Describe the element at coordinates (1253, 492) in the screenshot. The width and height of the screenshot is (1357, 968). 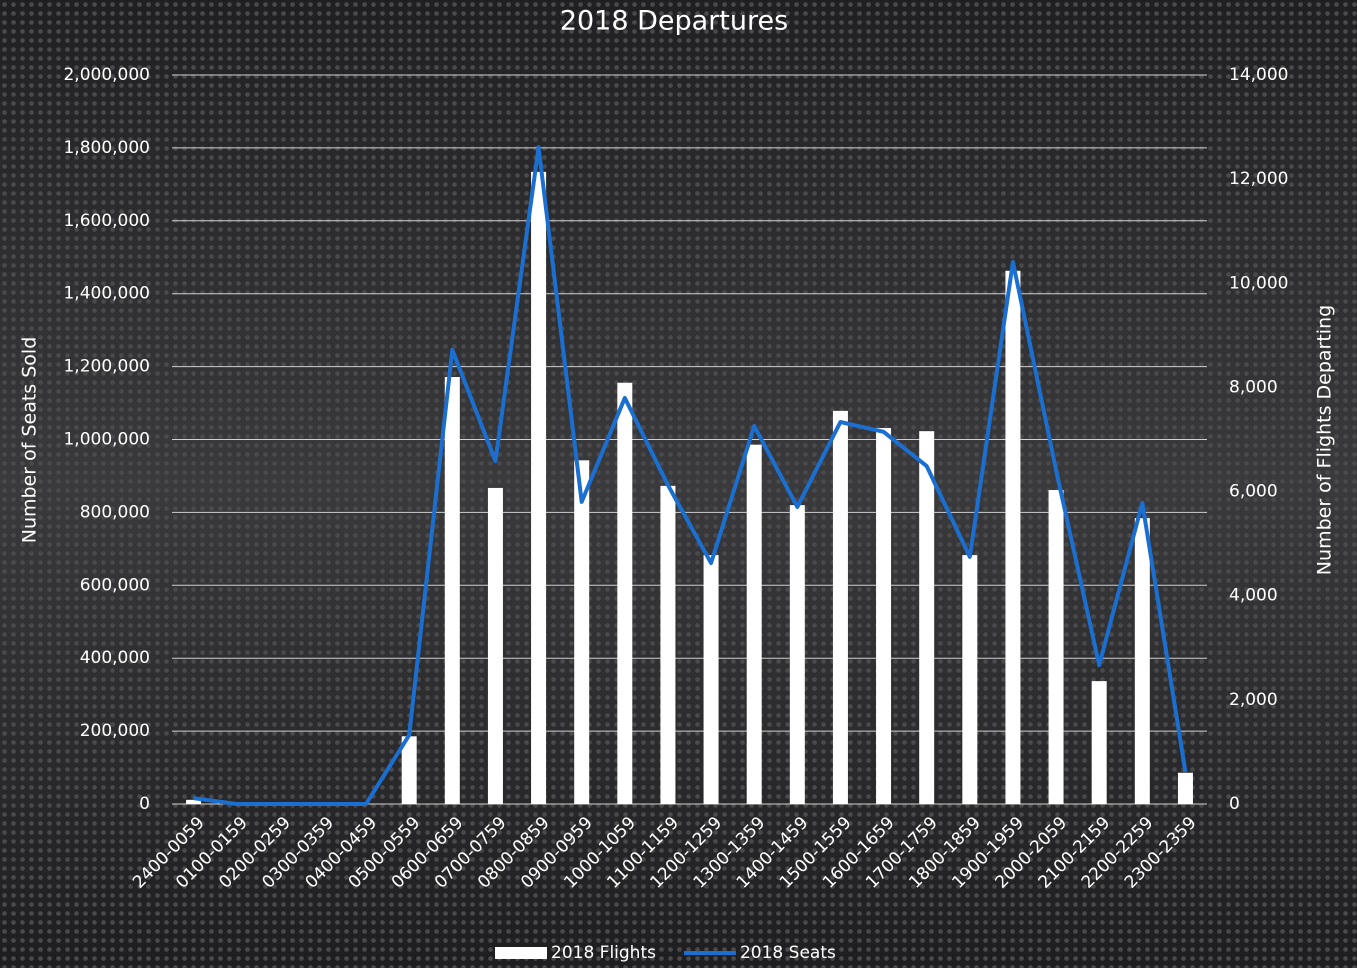
I see `y2-tick-label: 6,000` at that location.